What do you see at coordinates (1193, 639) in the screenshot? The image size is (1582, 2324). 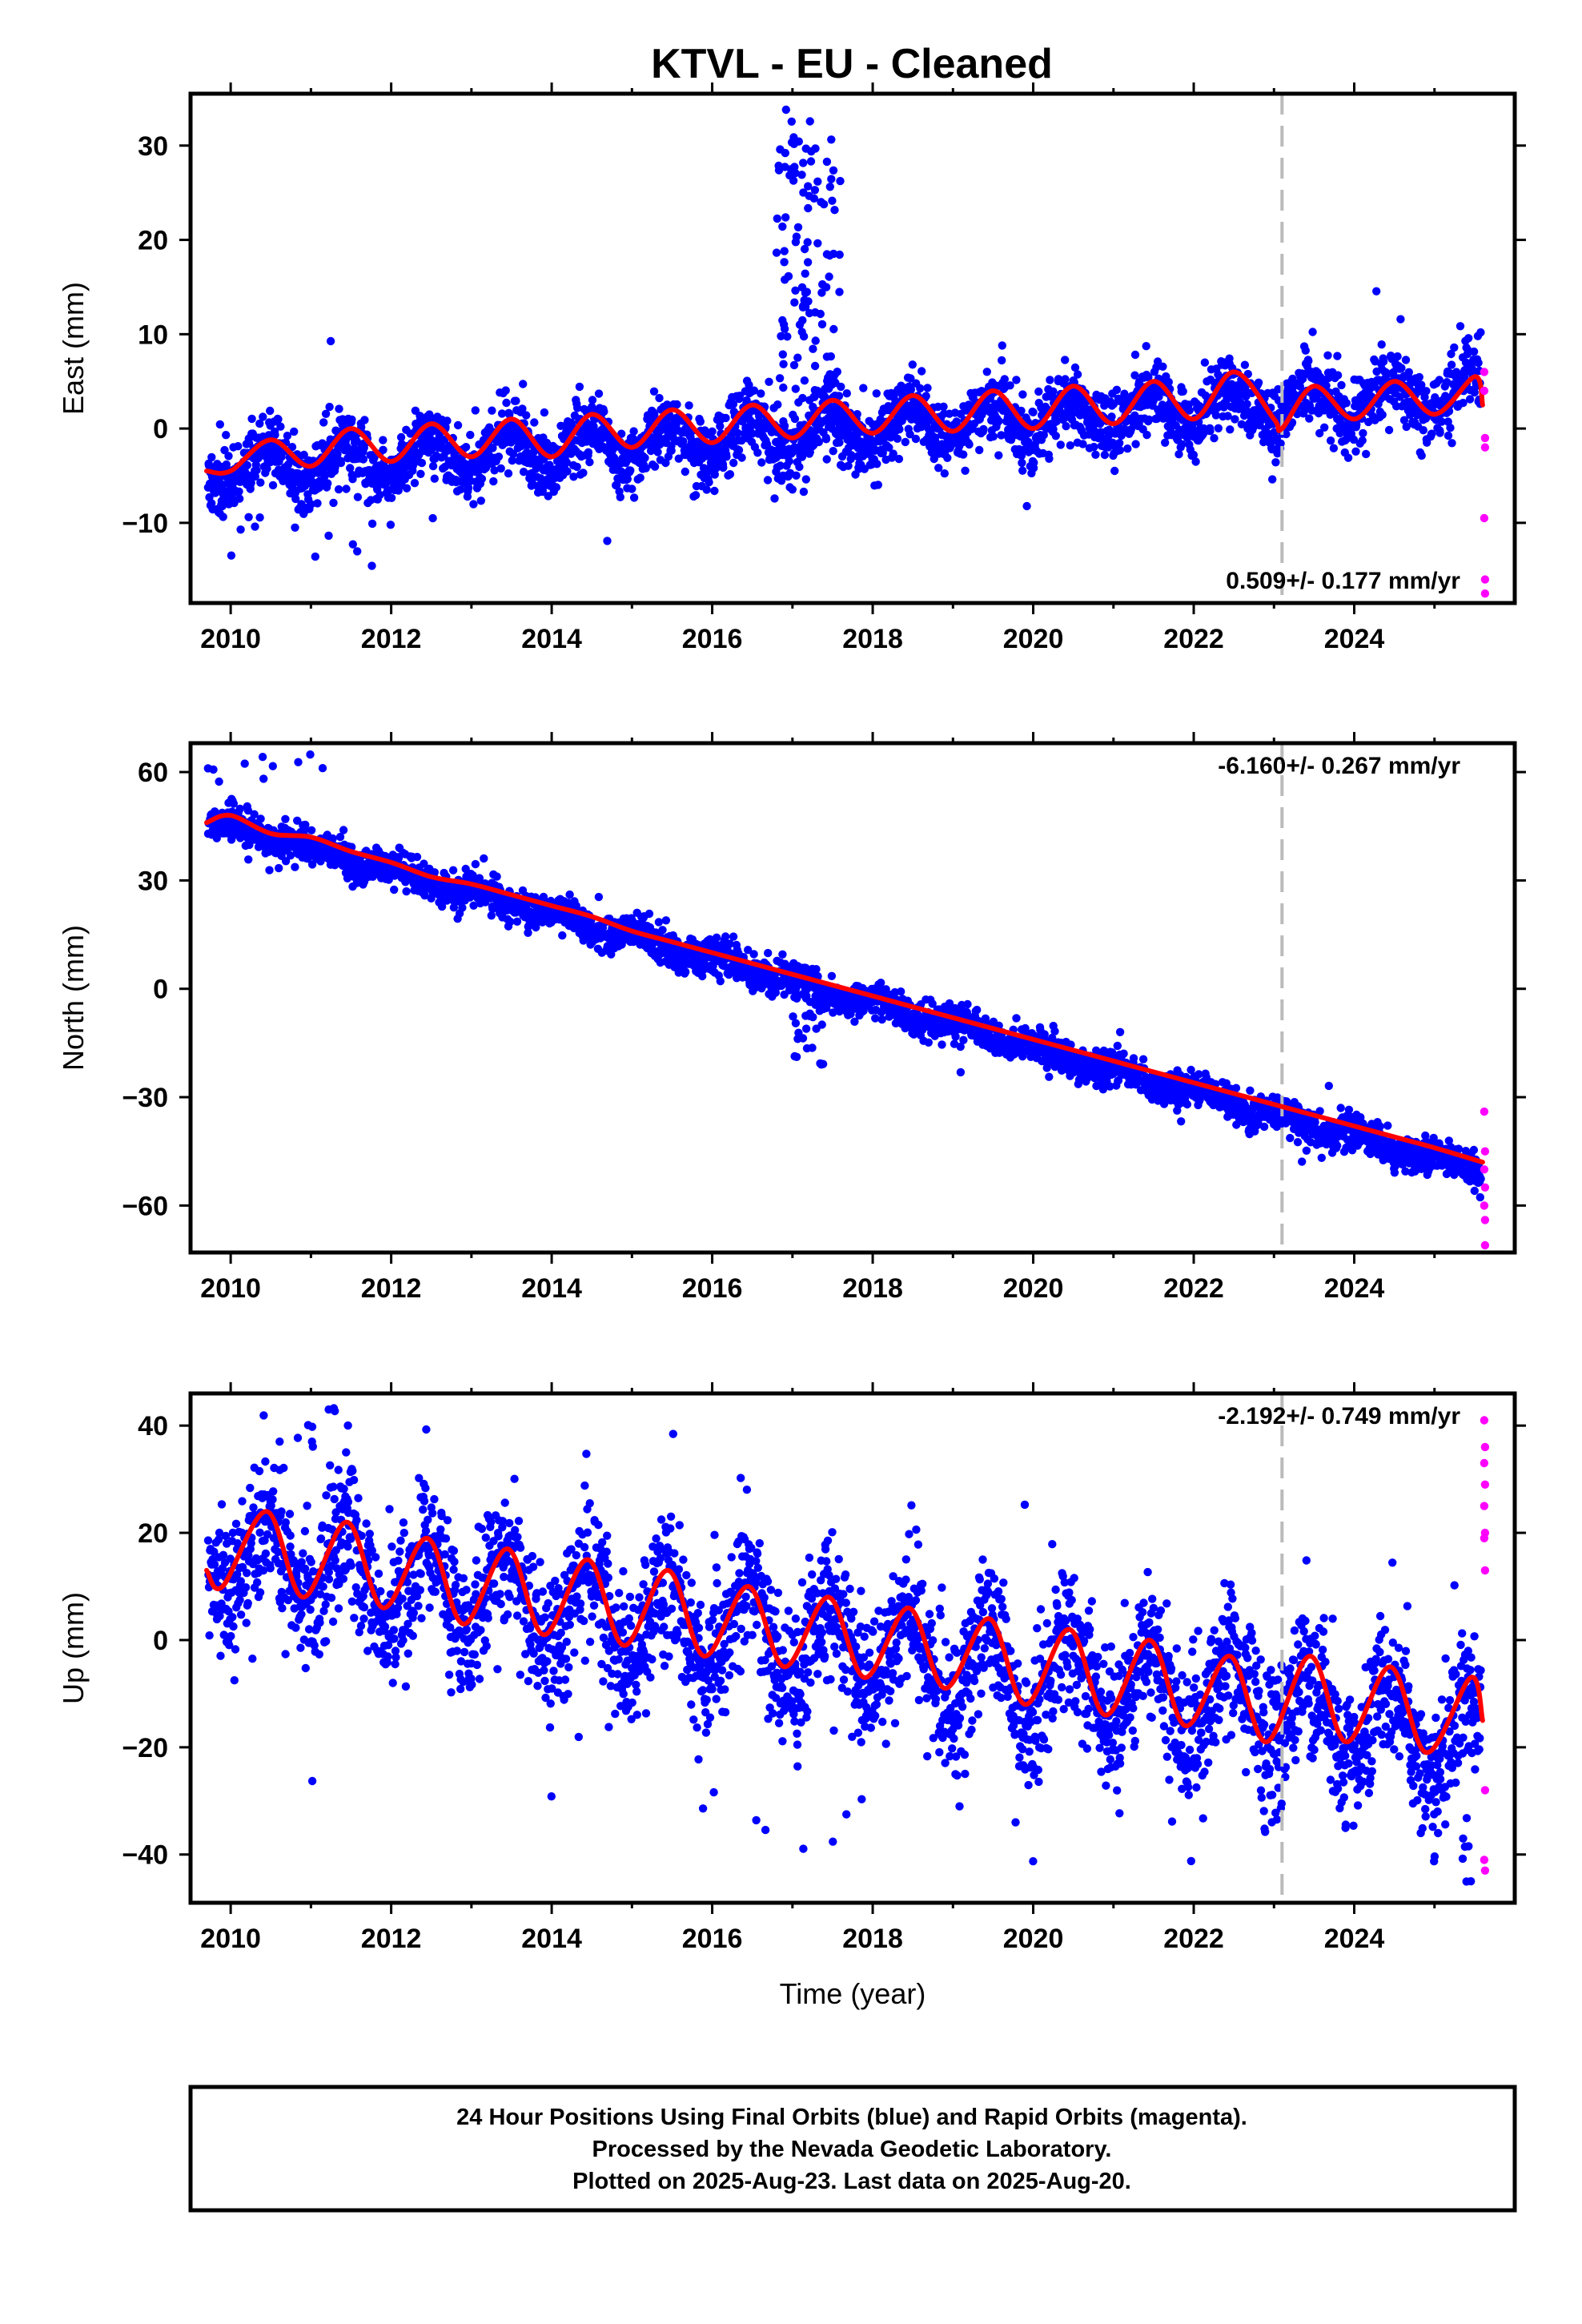 I see `x-tick-label: 2022` at bounding box center [1193, 639].